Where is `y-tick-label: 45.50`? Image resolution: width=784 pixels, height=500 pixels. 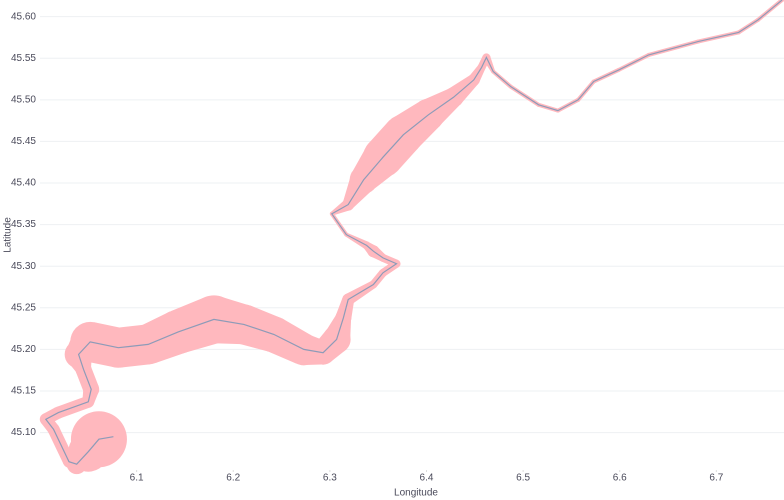
y-tick-label: 45.50 is located at coordinates (23, 99).